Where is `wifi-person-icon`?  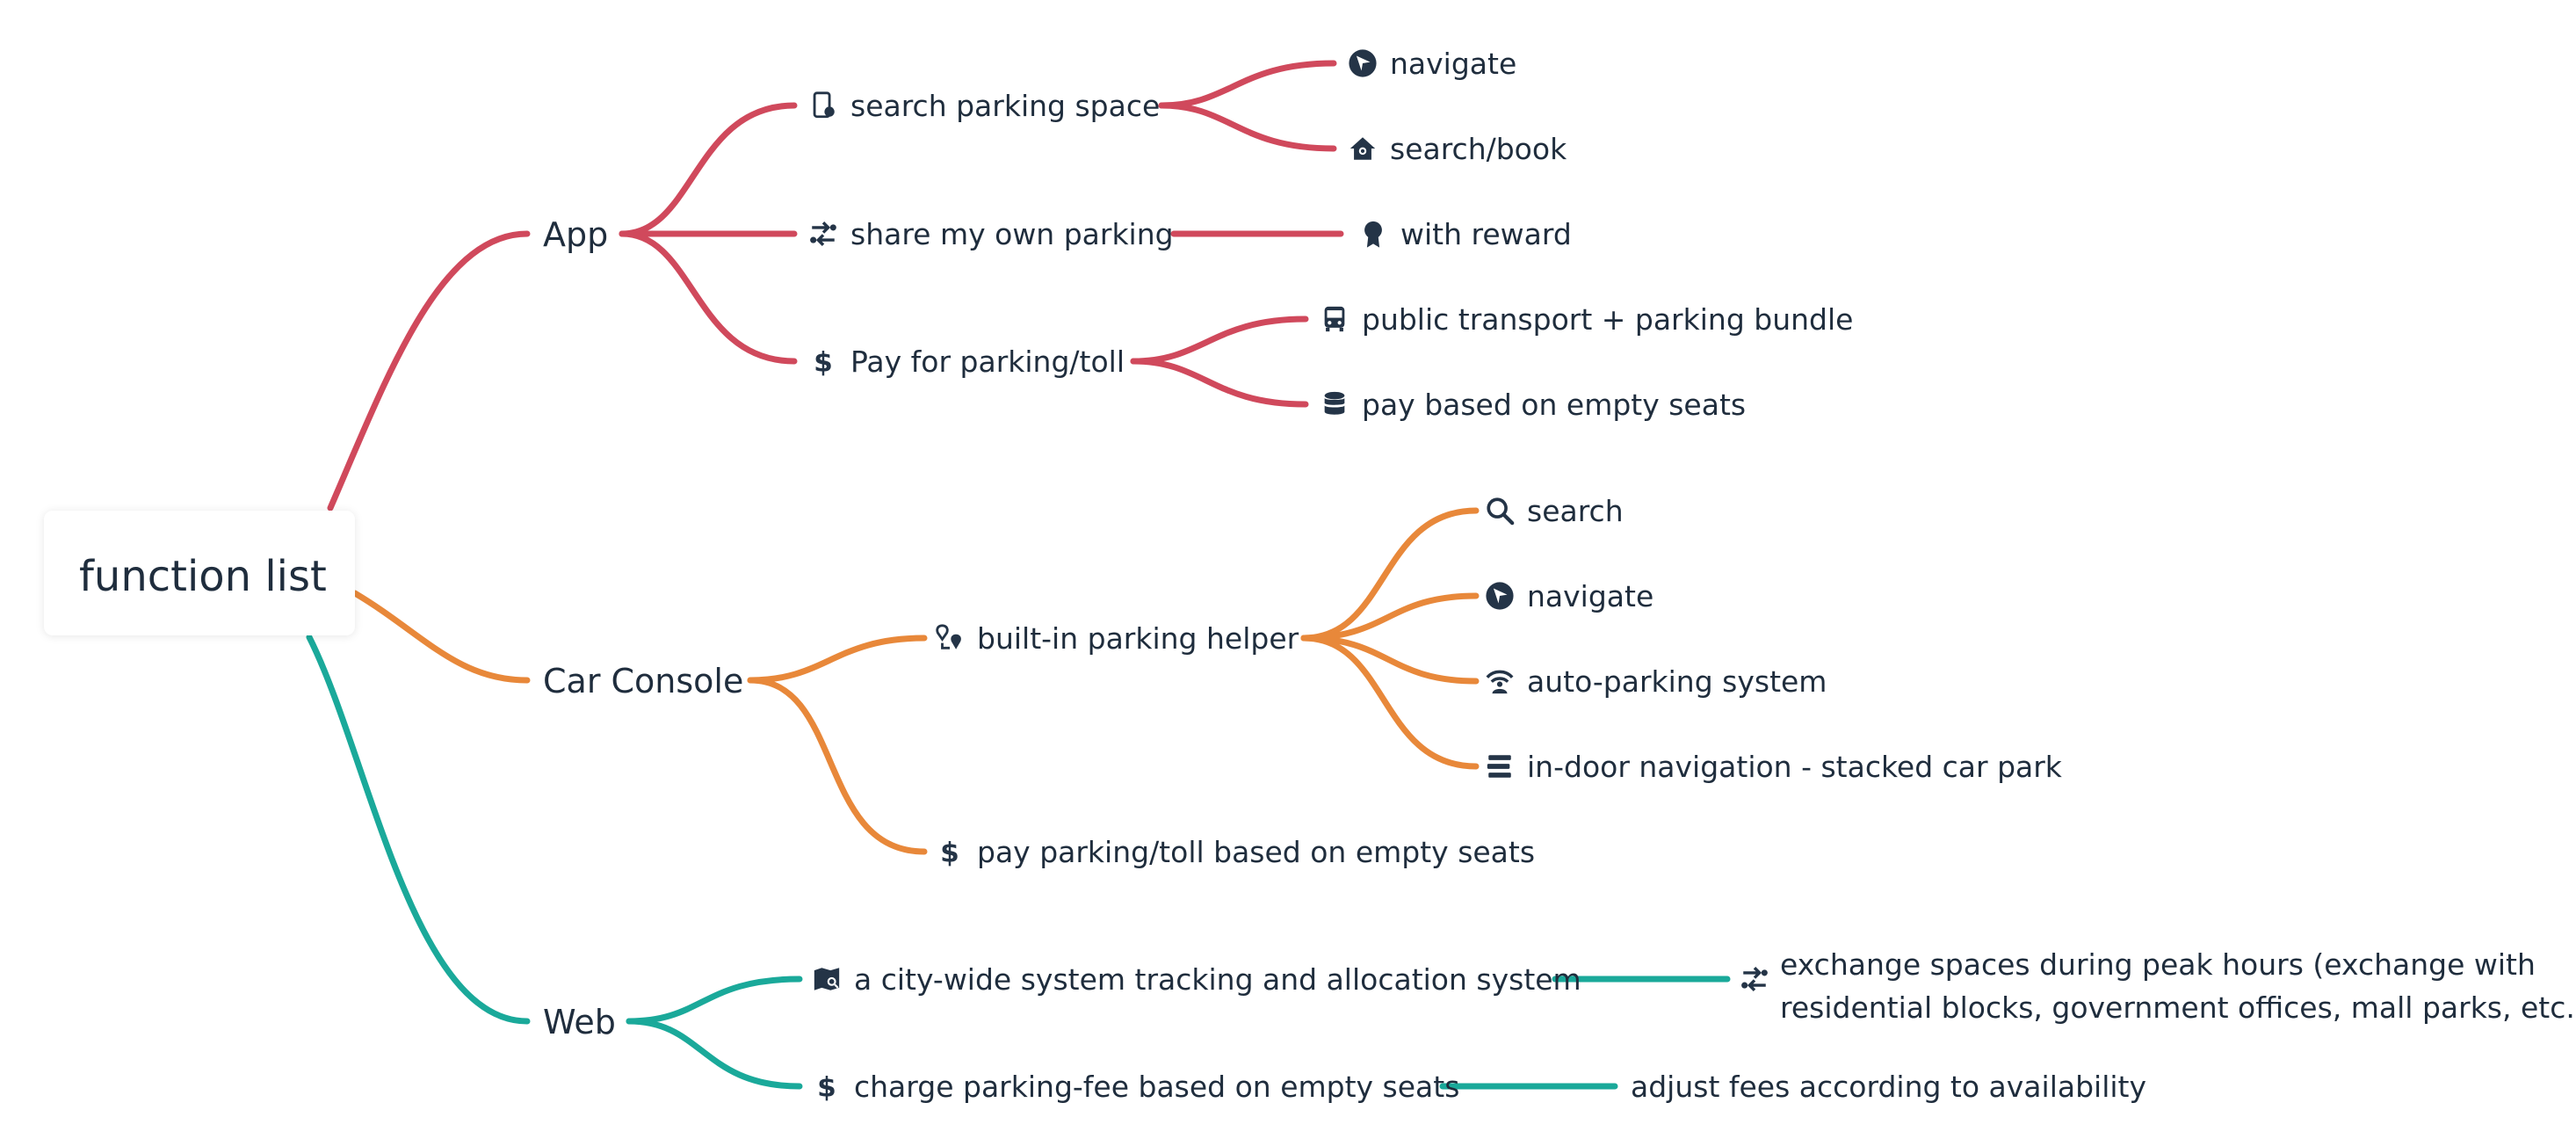 wifi-person-icon is located at coordinates (1500, 681).